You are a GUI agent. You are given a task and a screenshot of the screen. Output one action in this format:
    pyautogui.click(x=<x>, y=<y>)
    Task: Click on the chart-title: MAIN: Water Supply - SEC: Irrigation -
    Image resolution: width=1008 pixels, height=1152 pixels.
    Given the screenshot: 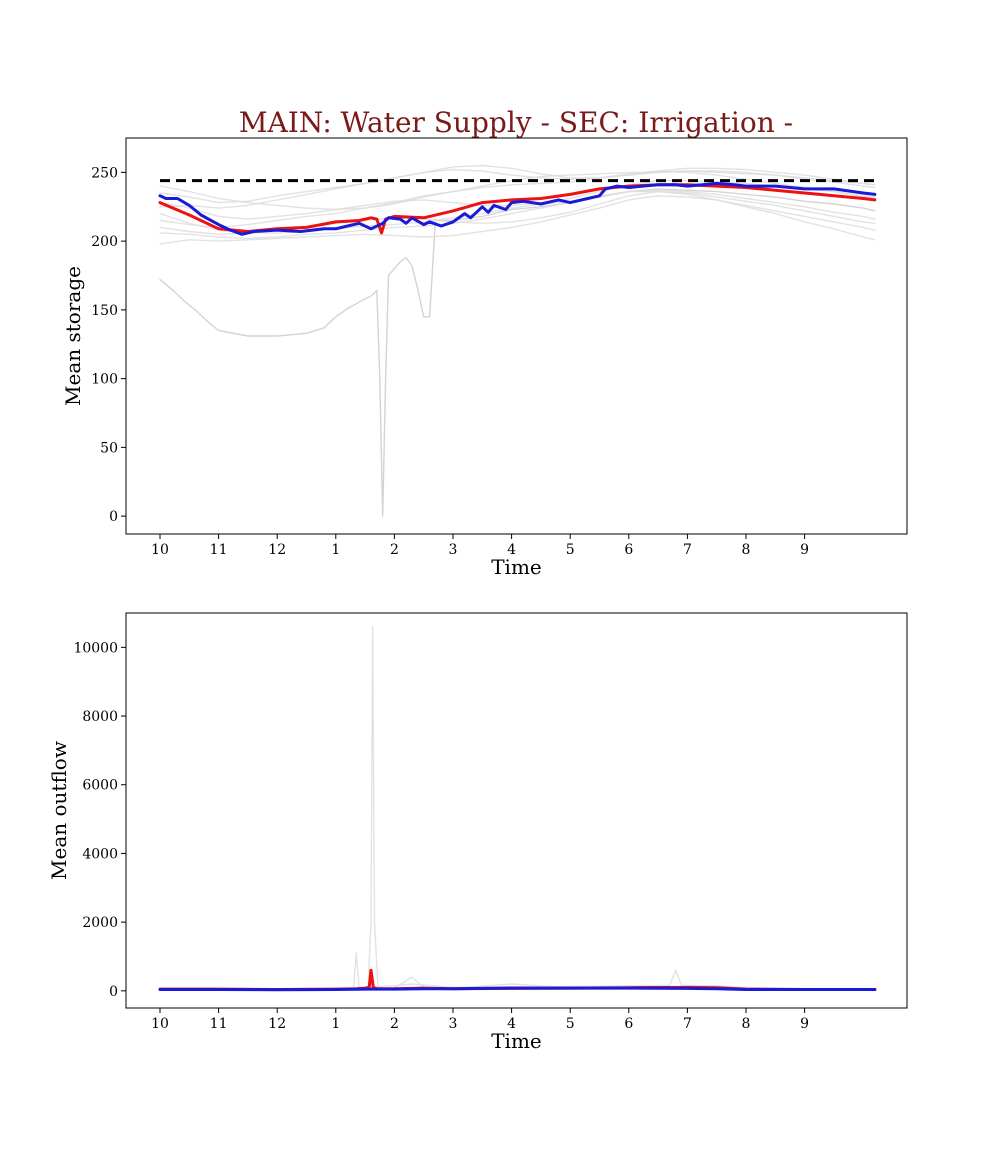 What is the action you would take?
    pyautogui.click(x=516, y=122)
    